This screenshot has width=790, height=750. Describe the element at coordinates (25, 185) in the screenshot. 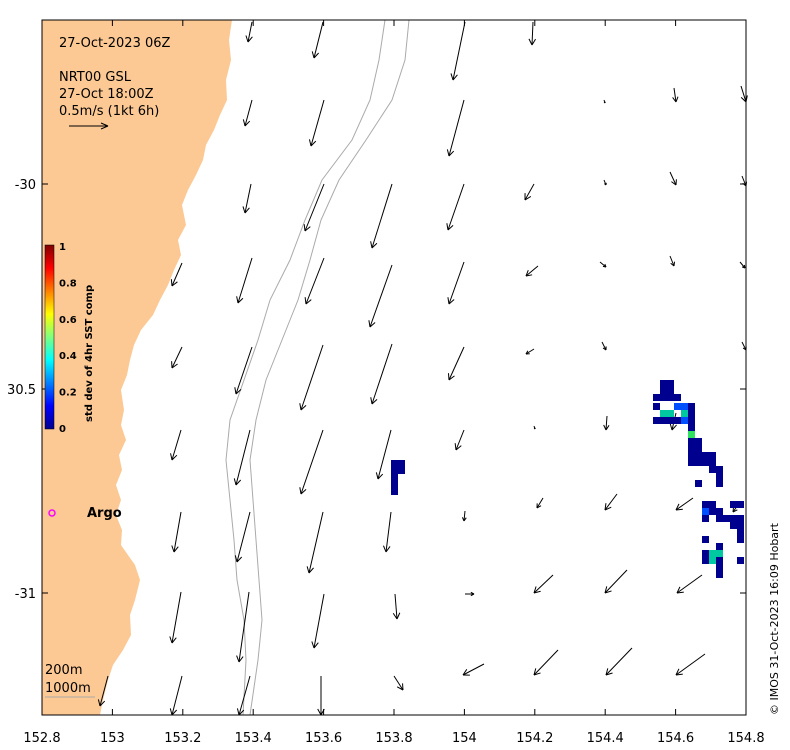

I see `y-tick-label: -30` at that location.